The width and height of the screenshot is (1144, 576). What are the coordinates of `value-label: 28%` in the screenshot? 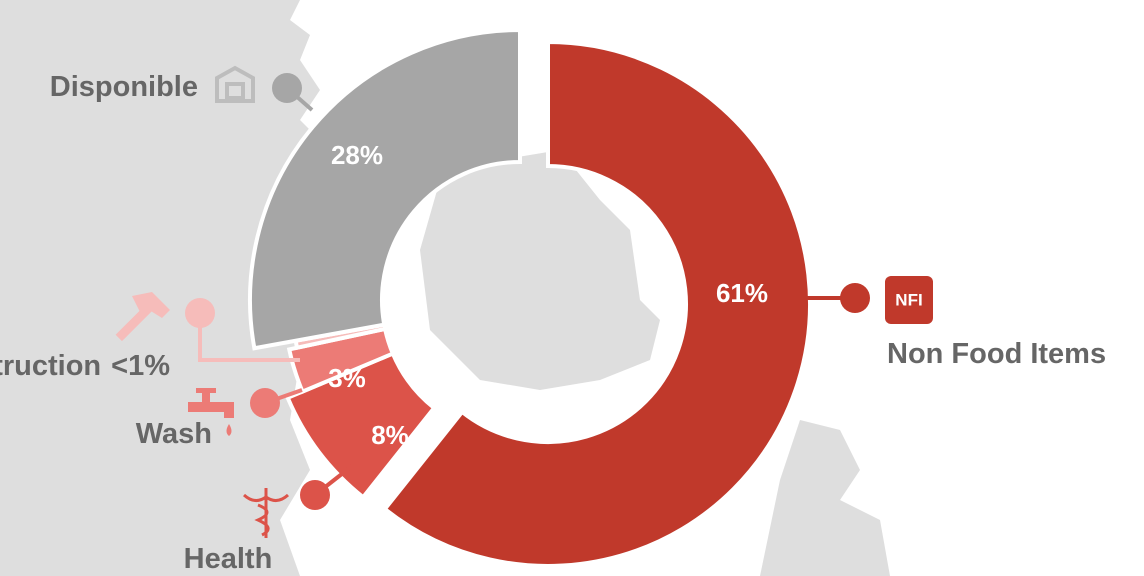 It's located at (357, 155).